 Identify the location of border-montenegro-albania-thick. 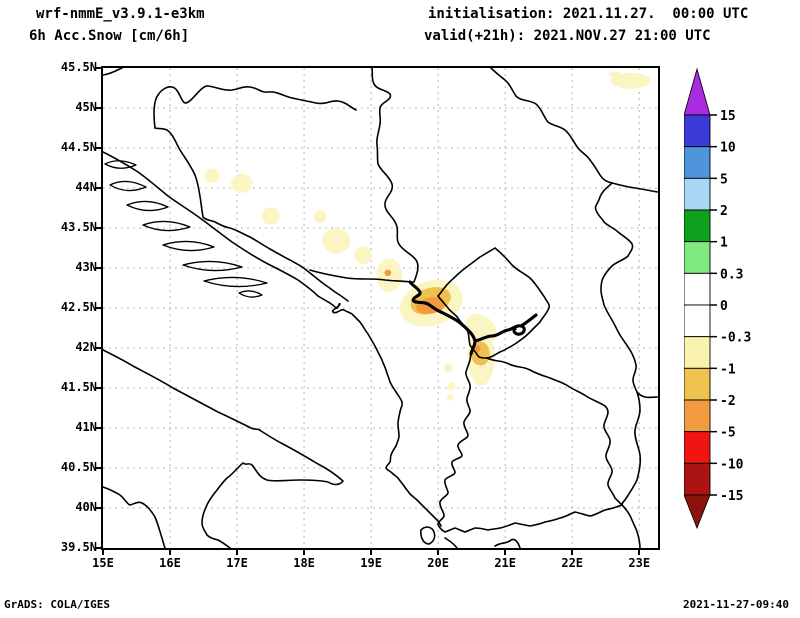
(442, 318).